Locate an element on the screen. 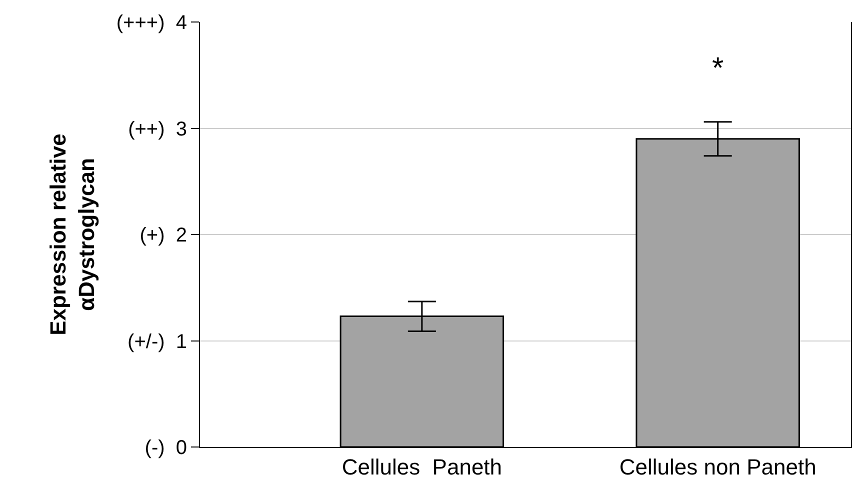 This screenshot has width=861, height=502. x-tick-label: Cellules Paneth is located at coordinates (422, 467).